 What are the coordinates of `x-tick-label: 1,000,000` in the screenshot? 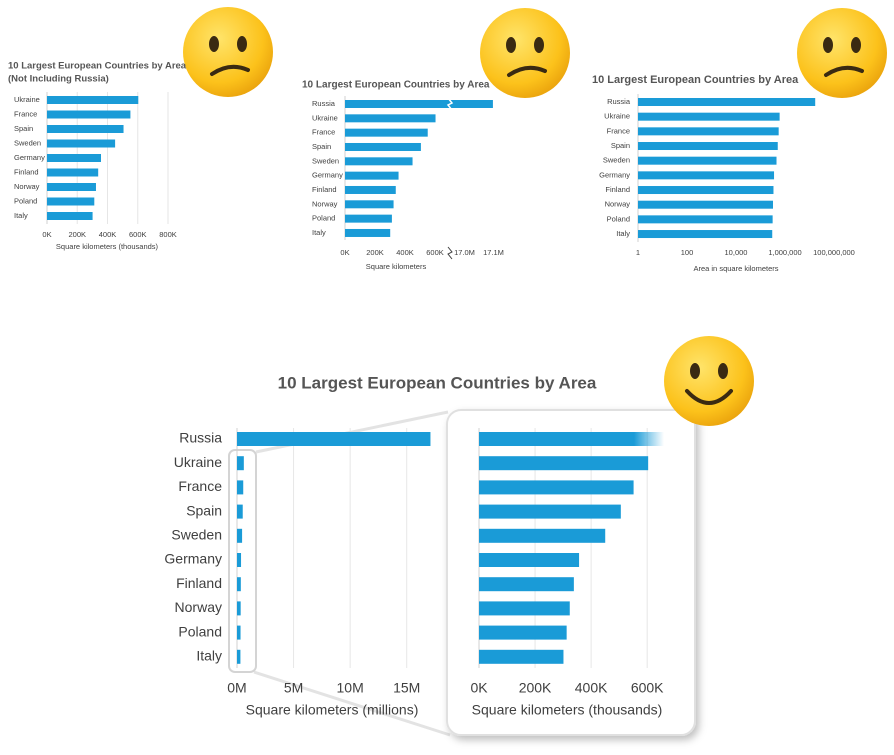 It's located at (784, 252).